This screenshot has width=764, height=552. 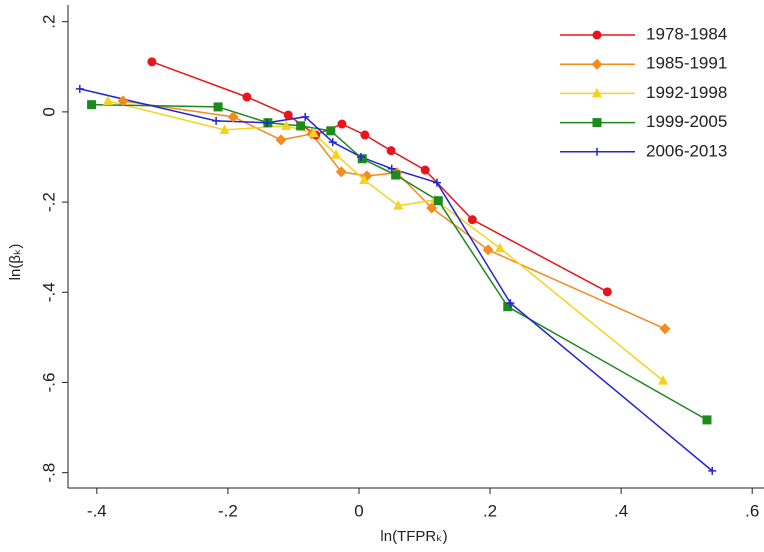 I want to click on x-tick-label: .4, so click(x=621, y=510).